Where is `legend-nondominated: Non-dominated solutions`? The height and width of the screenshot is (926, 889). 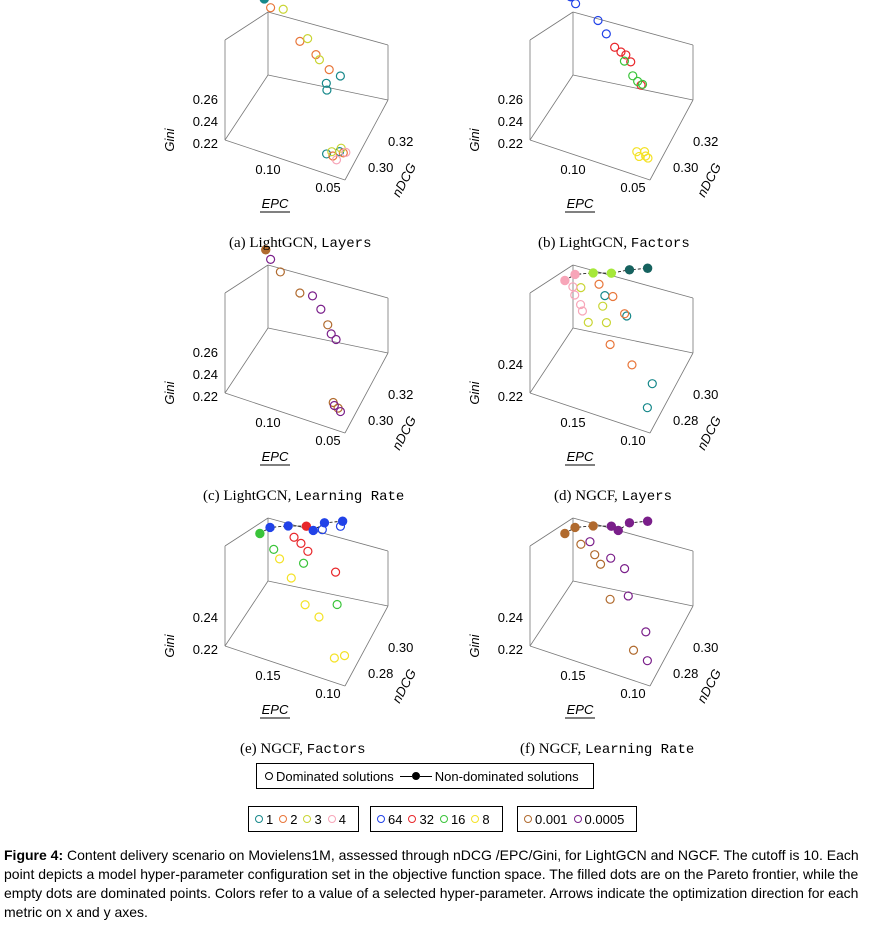
legend-nondominated: Non-dominated solutions is located at coordinates (489, 776).